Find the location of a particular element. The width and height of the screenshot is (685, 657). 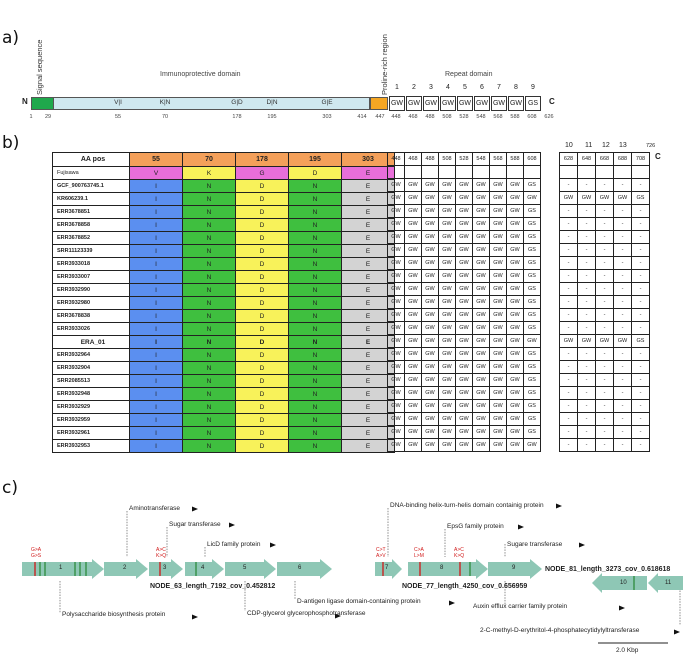

snp-label: C>A L>M is located at coordinates (419, 553).